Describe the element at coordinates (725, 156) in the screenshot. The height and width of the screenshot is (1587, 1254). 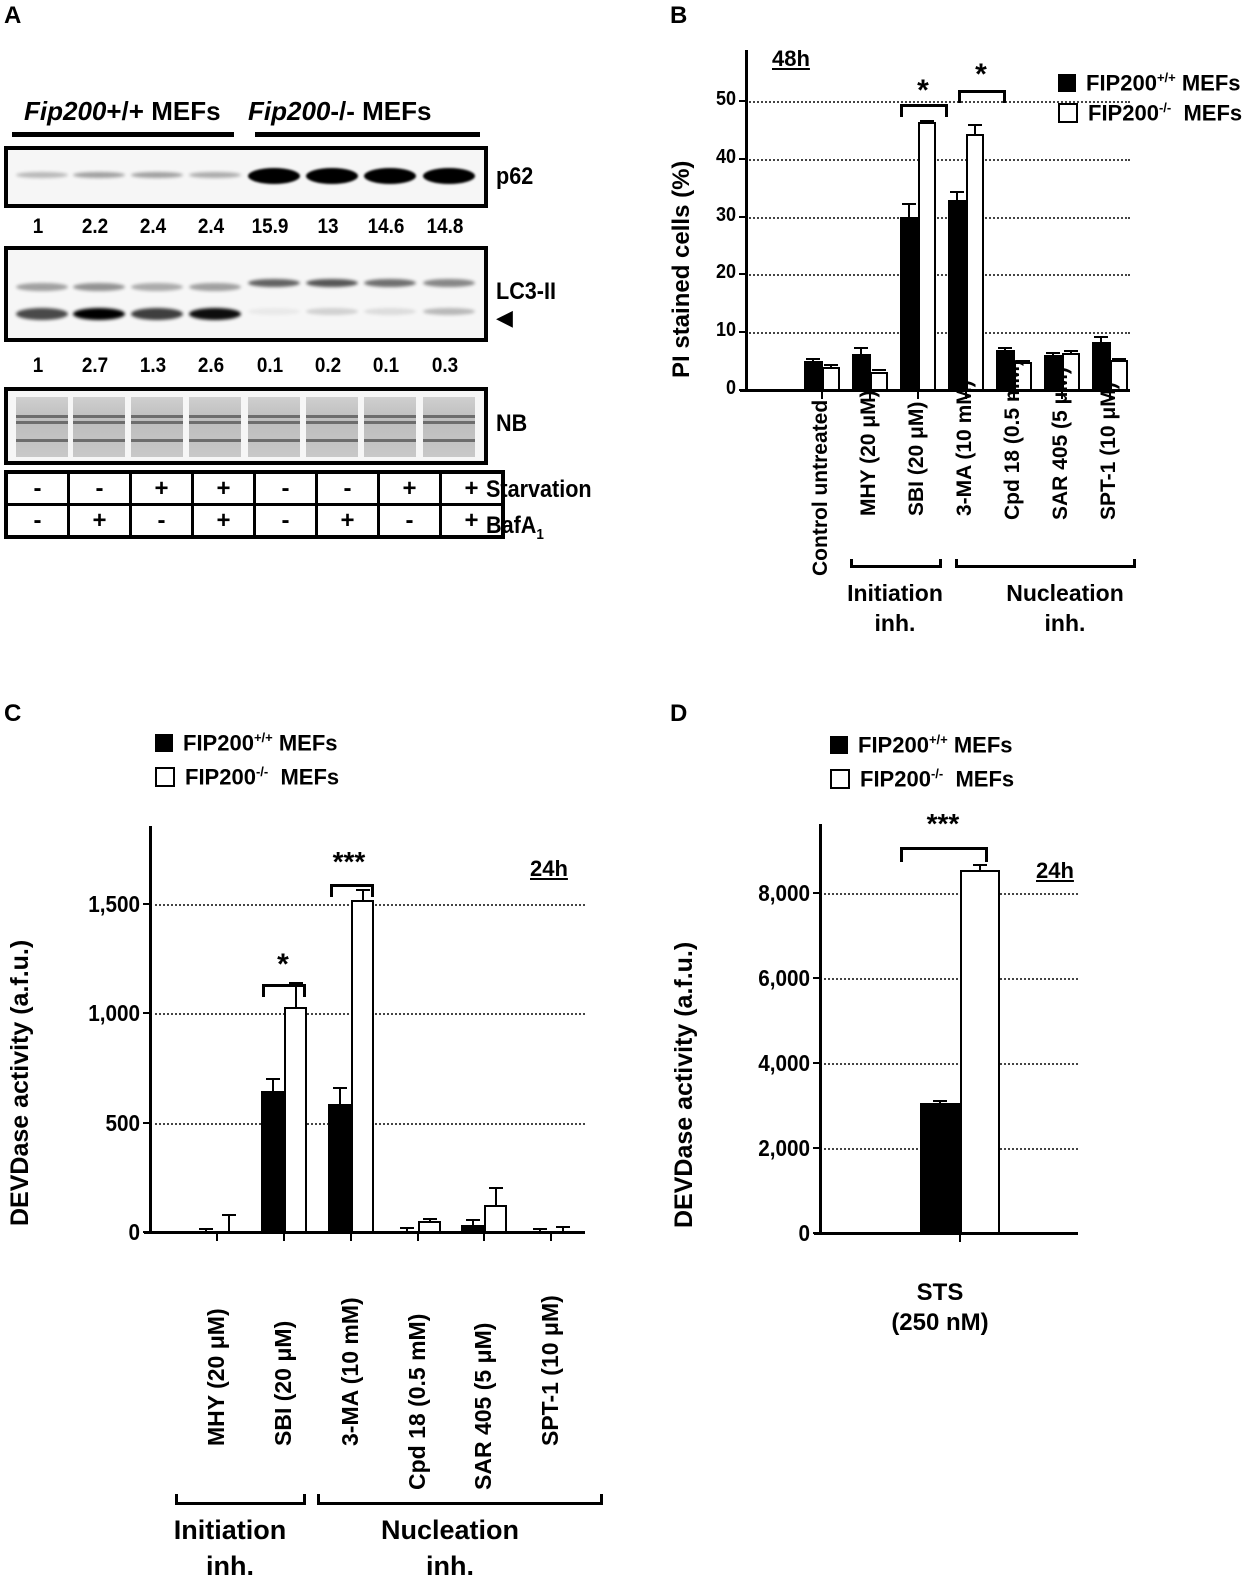
I see `y-tick-label: 40` at that location.